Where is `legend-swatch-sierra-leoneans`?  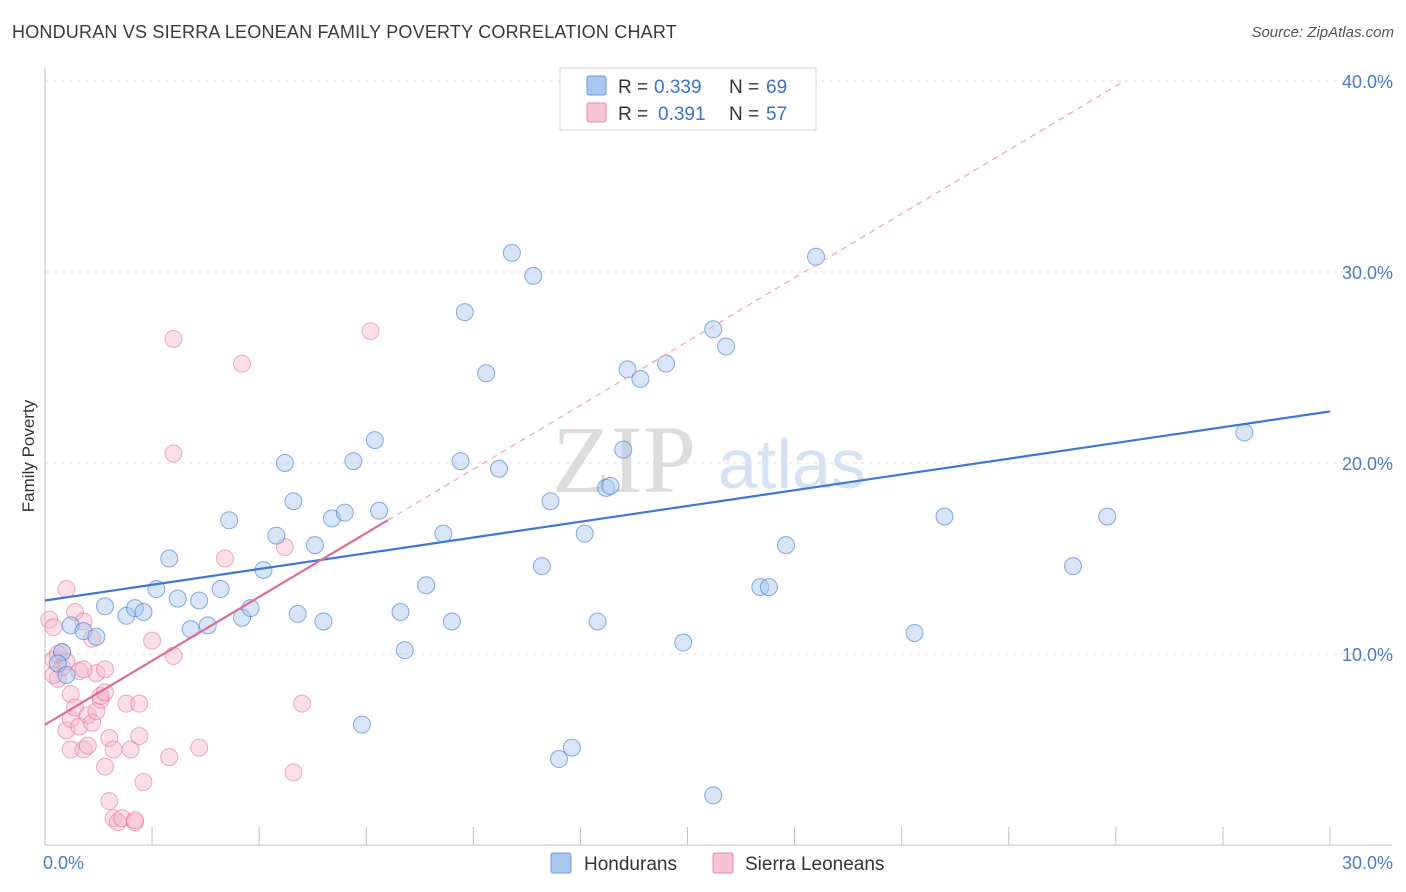 legend-swatch-sierra-leoneans is located at coordinates (596, 112).